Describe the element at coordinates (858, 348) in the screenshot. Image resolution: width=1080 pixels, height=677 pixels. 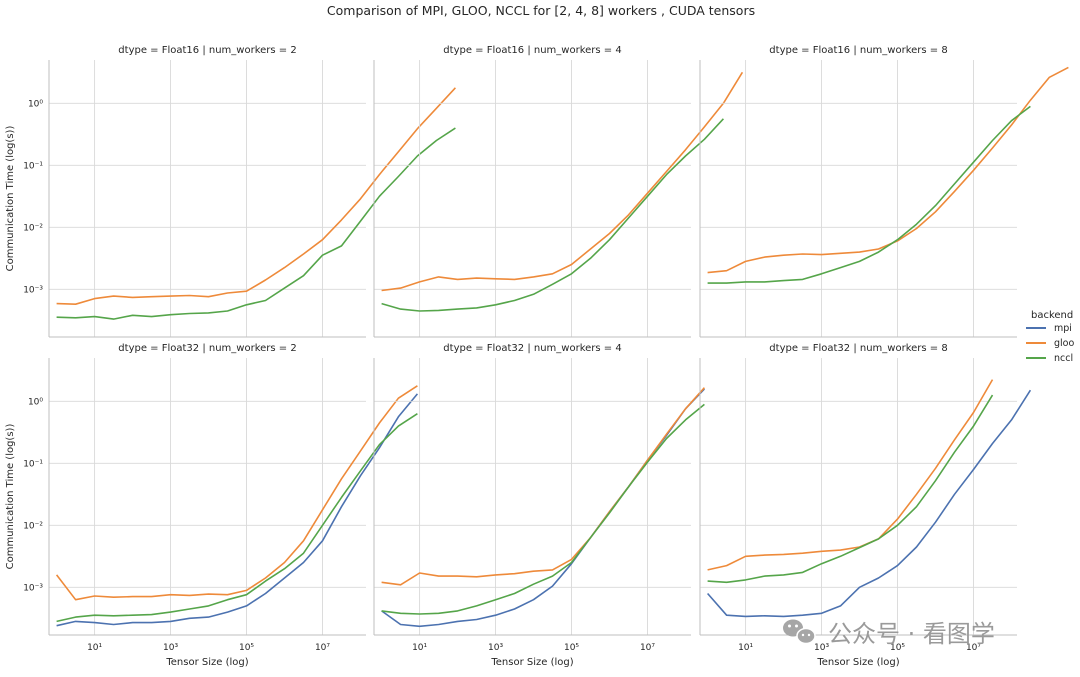
I see `panel-title: dtype = Float32 | num_workers = 8` at that location.